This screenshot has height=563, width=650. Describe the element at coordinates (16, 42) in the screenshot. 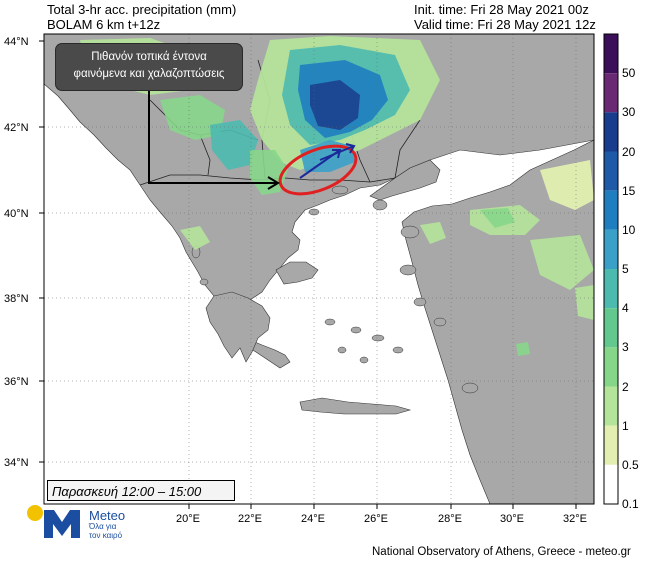

I see `lat-label-44: 44°N` at that location.